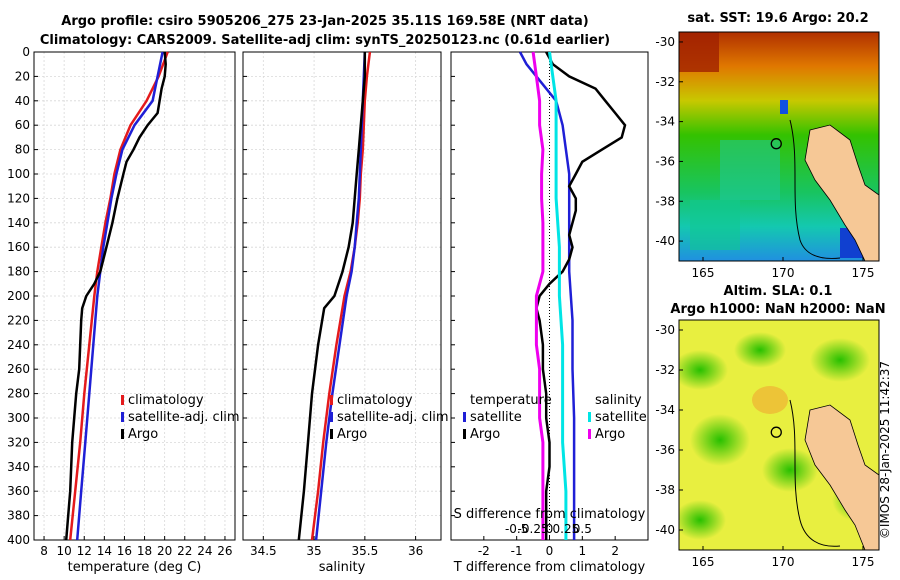 The width and height of the screenshot is (900, 580). I want to click on depth-tick-label-13: 260, so click(18, 369).